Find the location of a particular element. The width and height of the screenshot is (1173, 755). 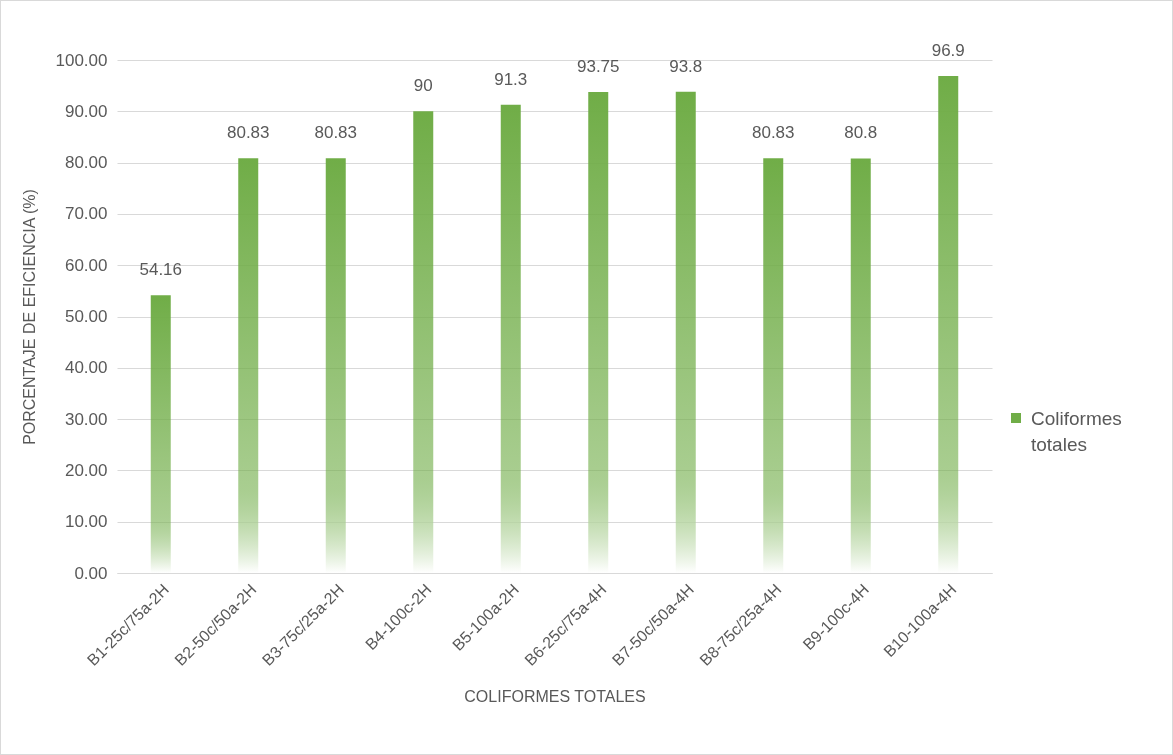

y-tick-label: 70.00 is located at coordinates (86, 214).